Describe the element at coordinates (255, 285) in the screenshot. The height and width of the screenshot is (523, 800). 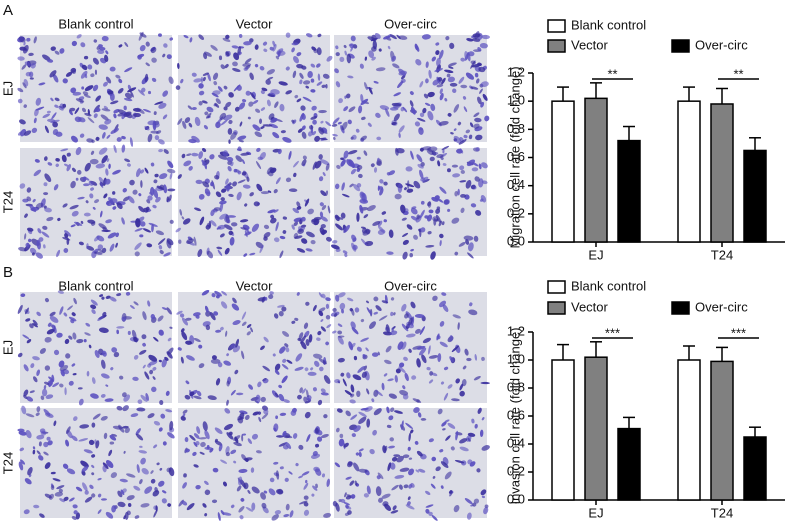
I see `column-label: Vector` at that location.